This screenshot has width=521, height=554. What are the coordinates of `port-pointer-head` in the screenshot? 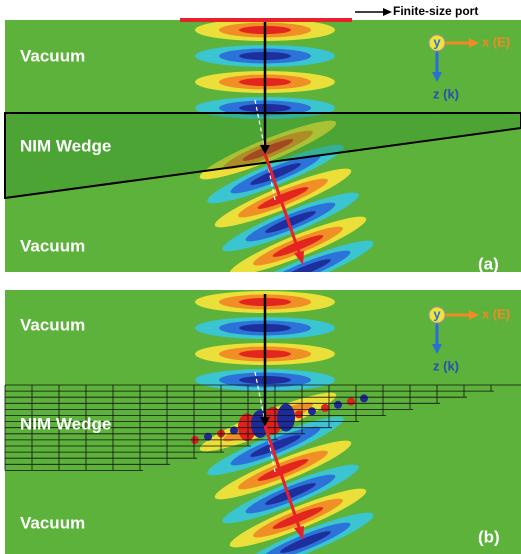 It's located at (387, 12).